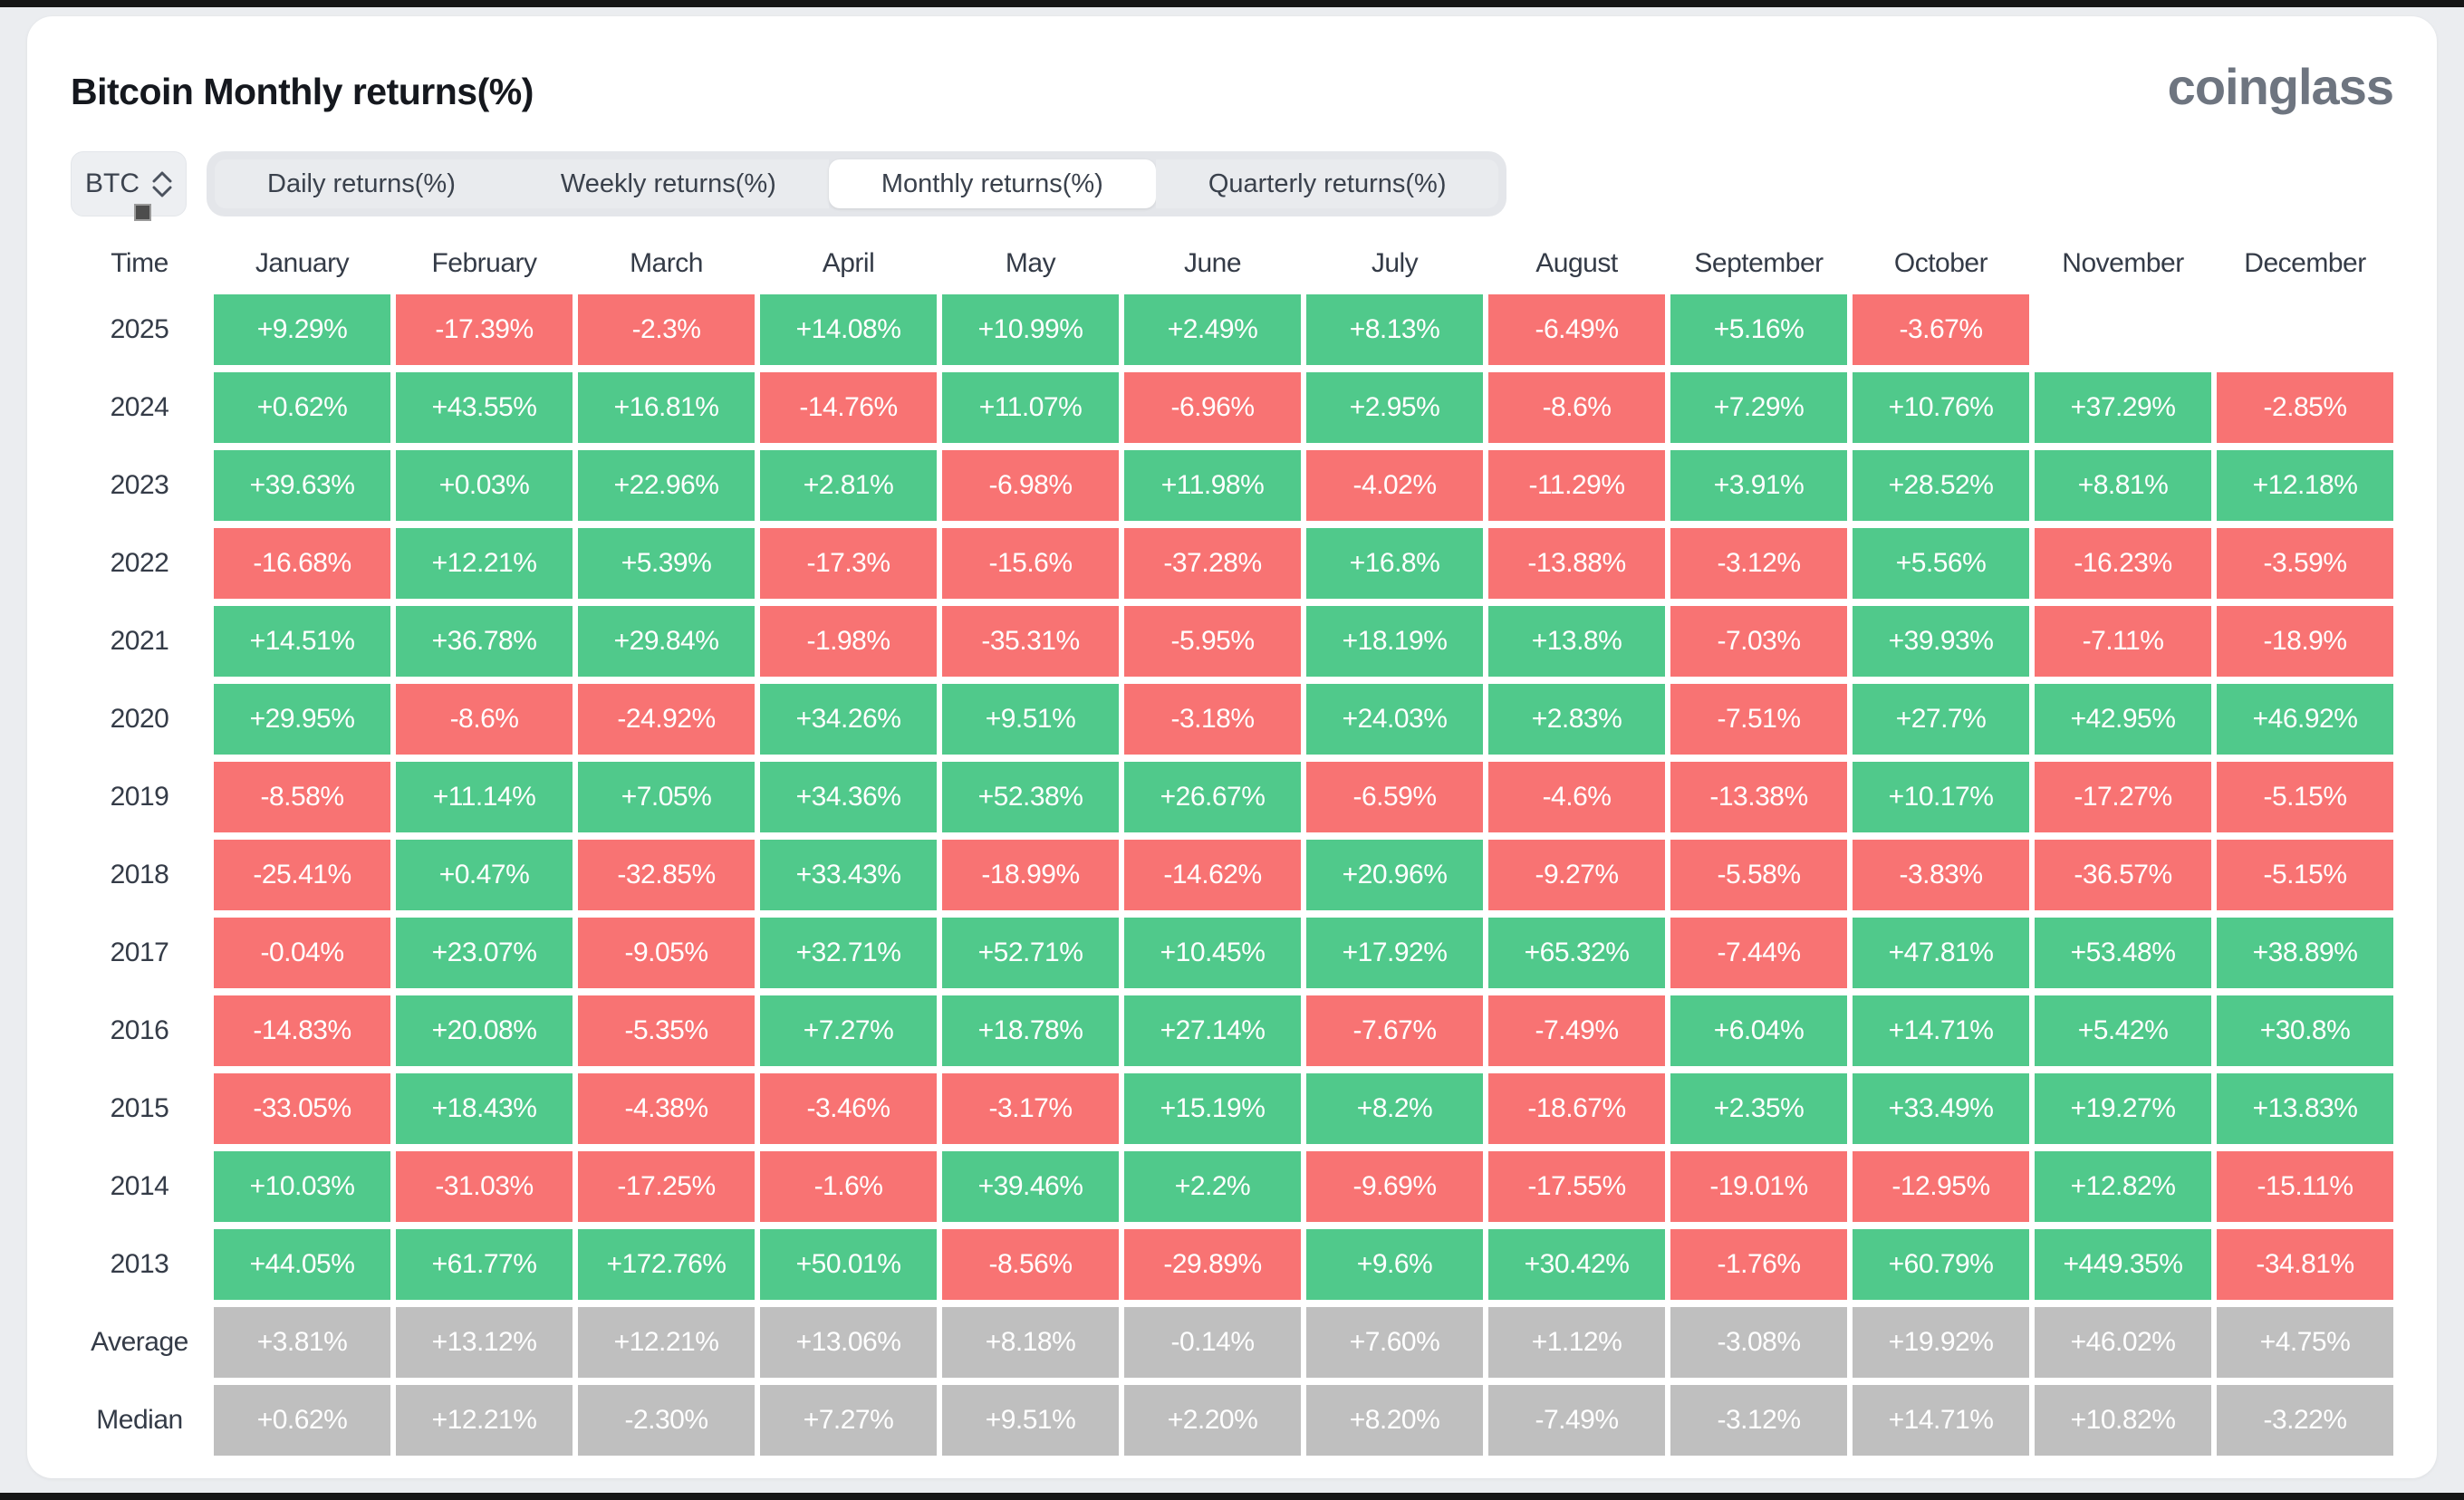  What do you see at coordinates (668, 183) in the screenshot?
I see `tab-weekly: Weekly returns(%)` at bounding box center [668, 183].